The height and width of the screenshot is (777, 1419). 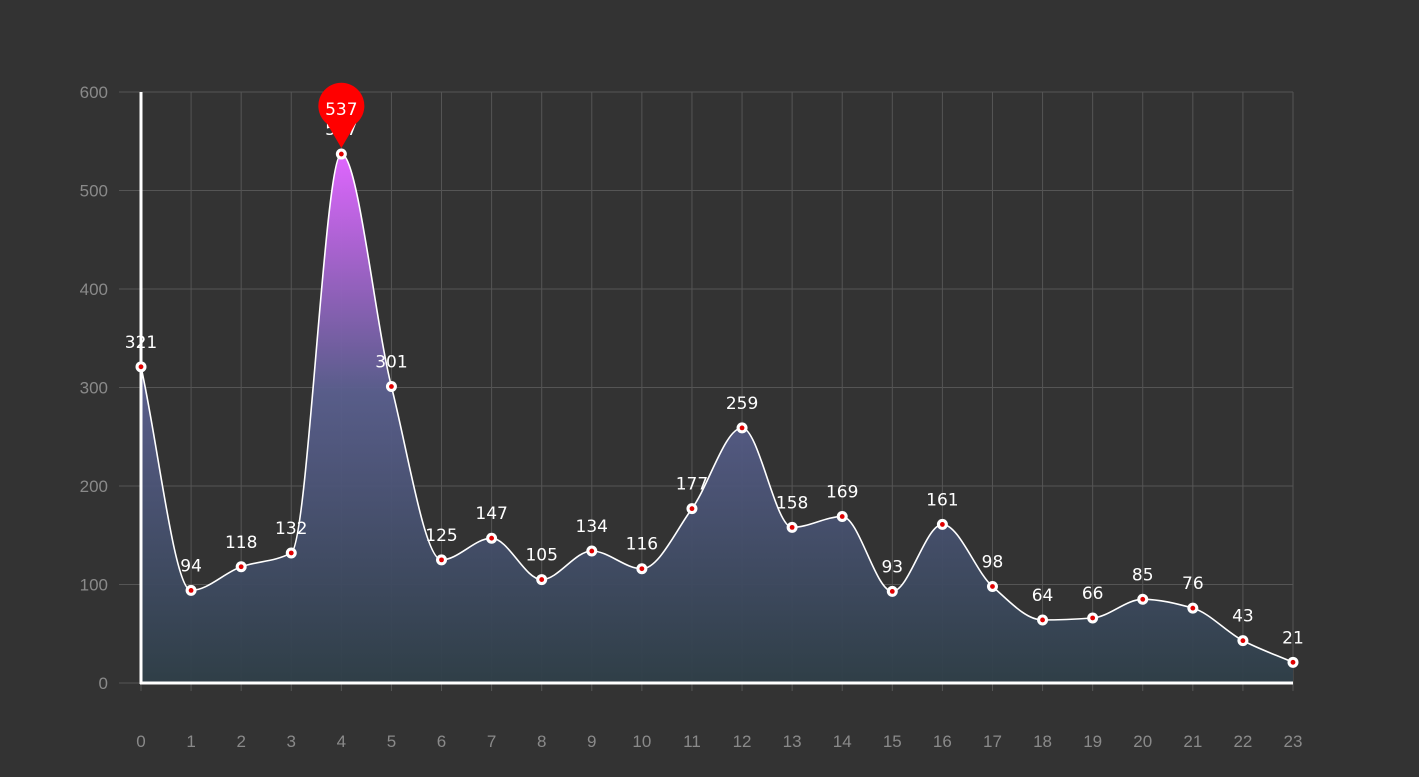 I want to click on y-tick-label: 400, so click(x=94, y=289).